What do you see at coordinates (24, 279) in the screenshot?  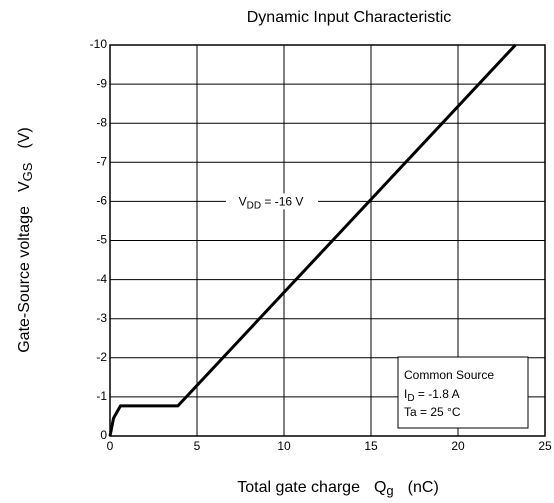 I see `label-text: Gate-Source voltage` at bounding box center [24, 279].